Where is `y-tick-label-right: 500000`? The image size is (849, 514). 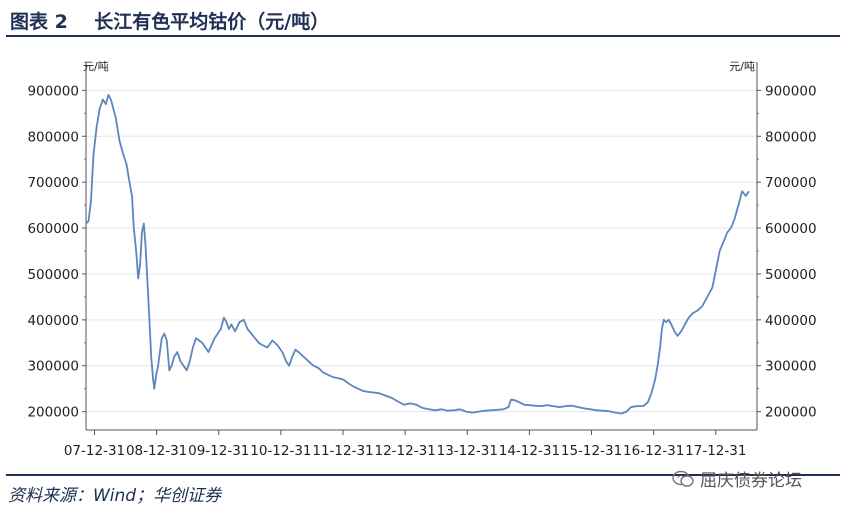
y-tick-label-right: 500000 is located at coordinates (791, 275).